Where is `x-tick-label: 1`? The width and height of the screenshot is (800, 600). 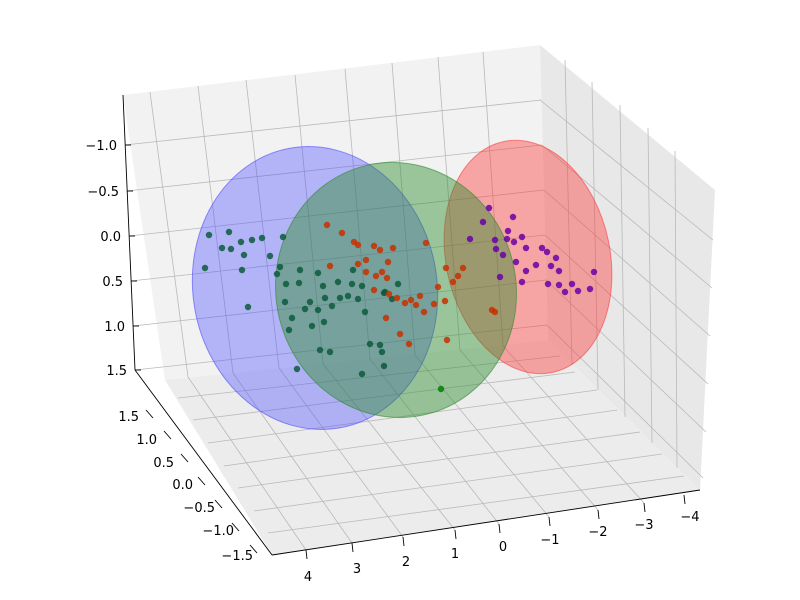
x-tick-label: 1 is located at coordinates (455, 554).